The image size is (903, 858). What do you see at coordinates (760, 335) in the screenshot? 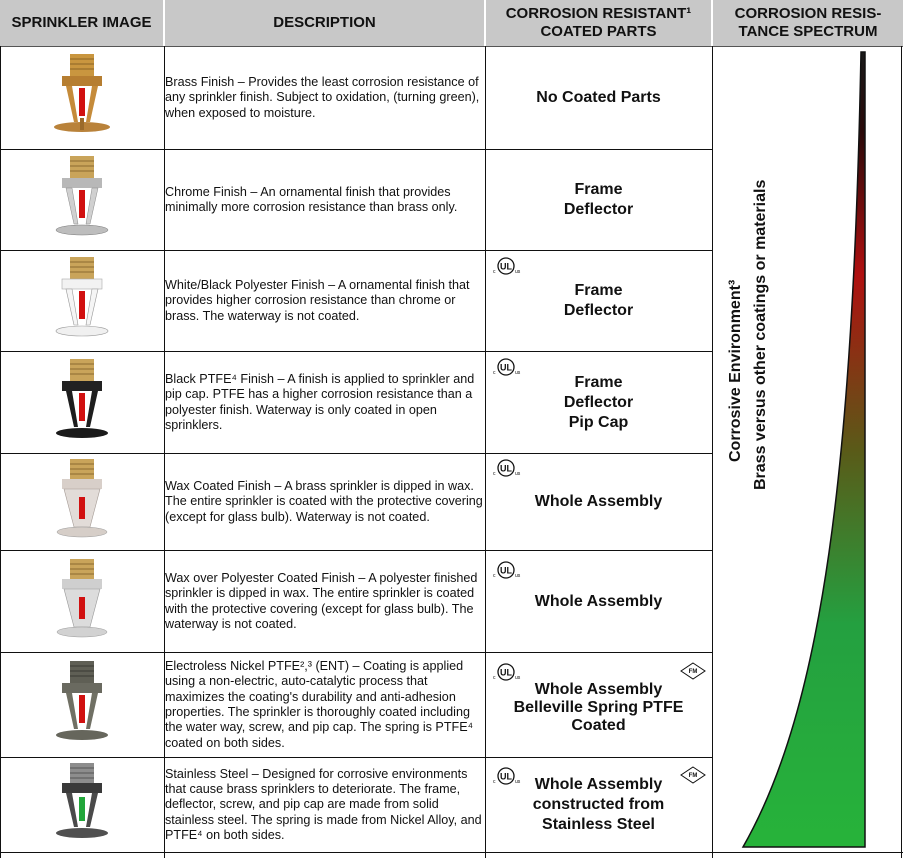
I see `spectrum-label-comparison: Brass versus other coatings or materials` at bounding box center [760, 335].